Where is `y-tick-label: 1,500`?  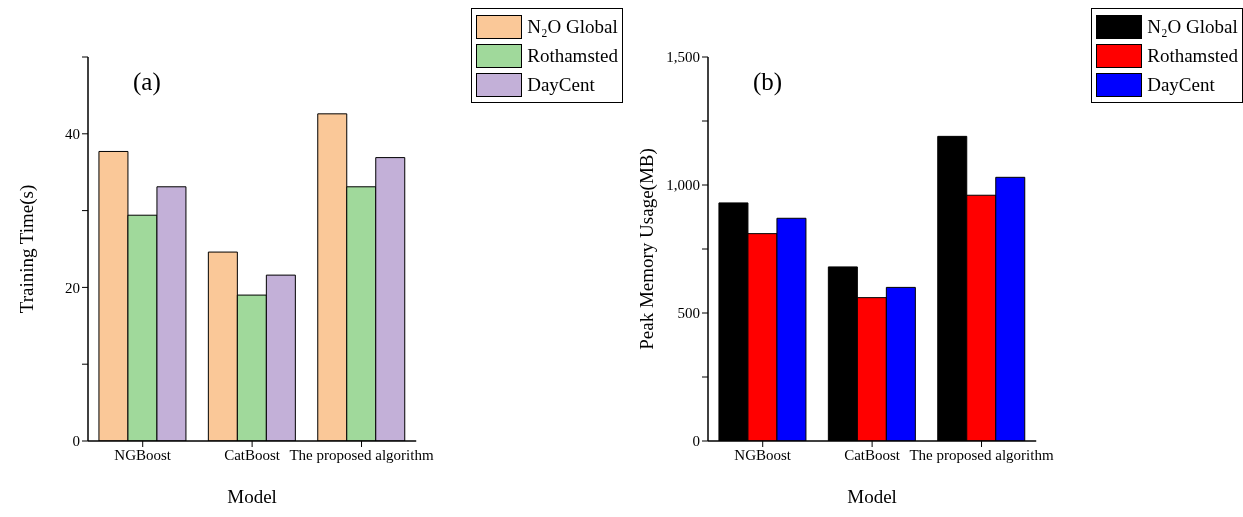 y-tick-label: 1,500 is located at coordinates (683, 57).